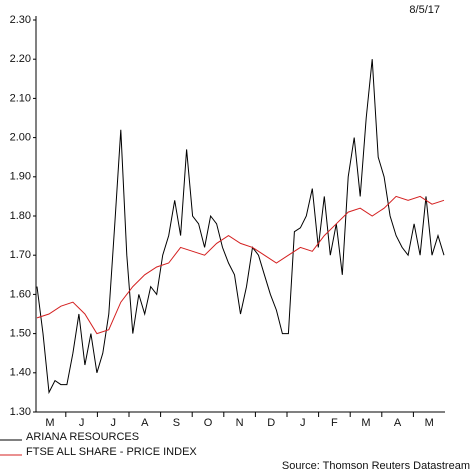 This screenshot has height=476, width=475. Describe the element at coordinates (20, 216) in the screenshot. I see `y-tick-label: 1.80` at that location.